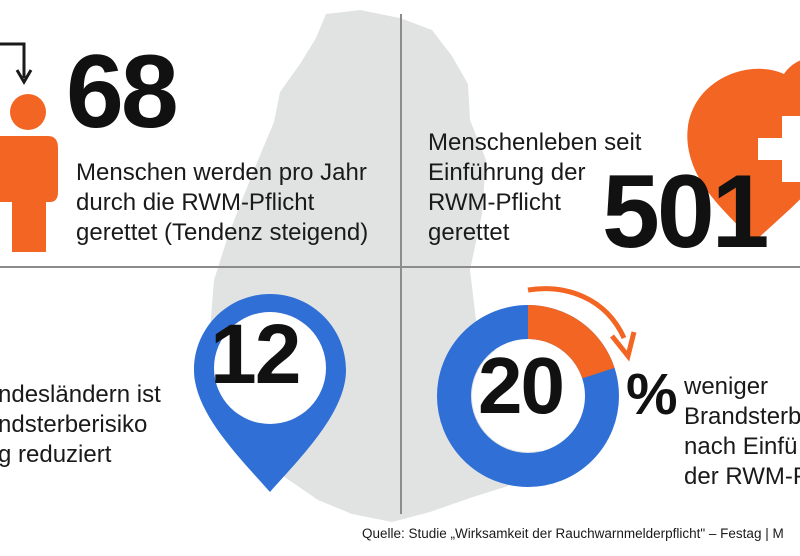 Image resolution: width=800 pixels, height=556 pixels. What do you see at coordinates (469, 232) in the screenshot?
I see `stat-501-line-4: gerettet` at bounding box center [469, 232].